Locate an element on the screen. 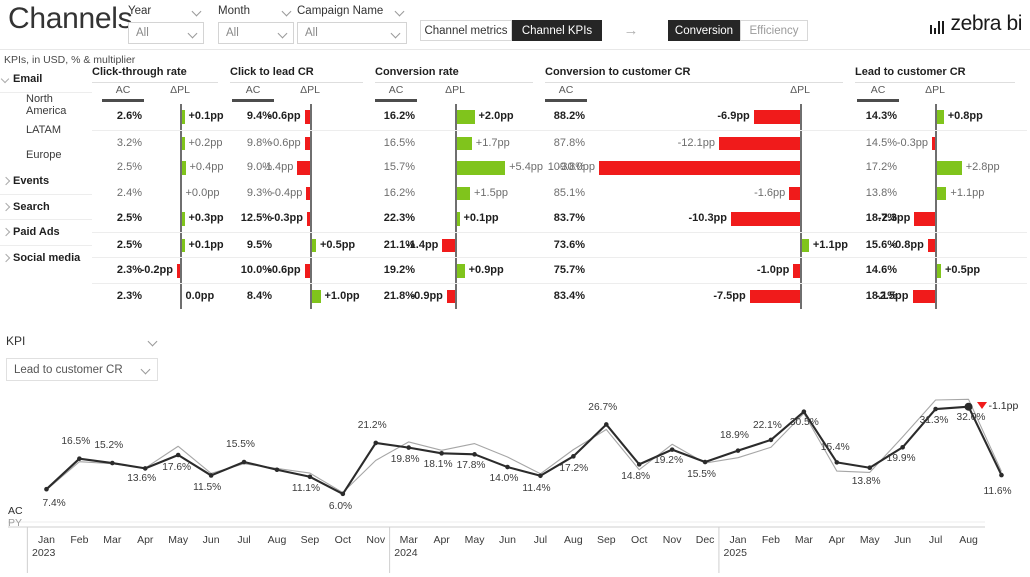 The width and height of the screenshot is (1030, 577). table-row-label-social-media: Social media is located at coordinates (46, 257).